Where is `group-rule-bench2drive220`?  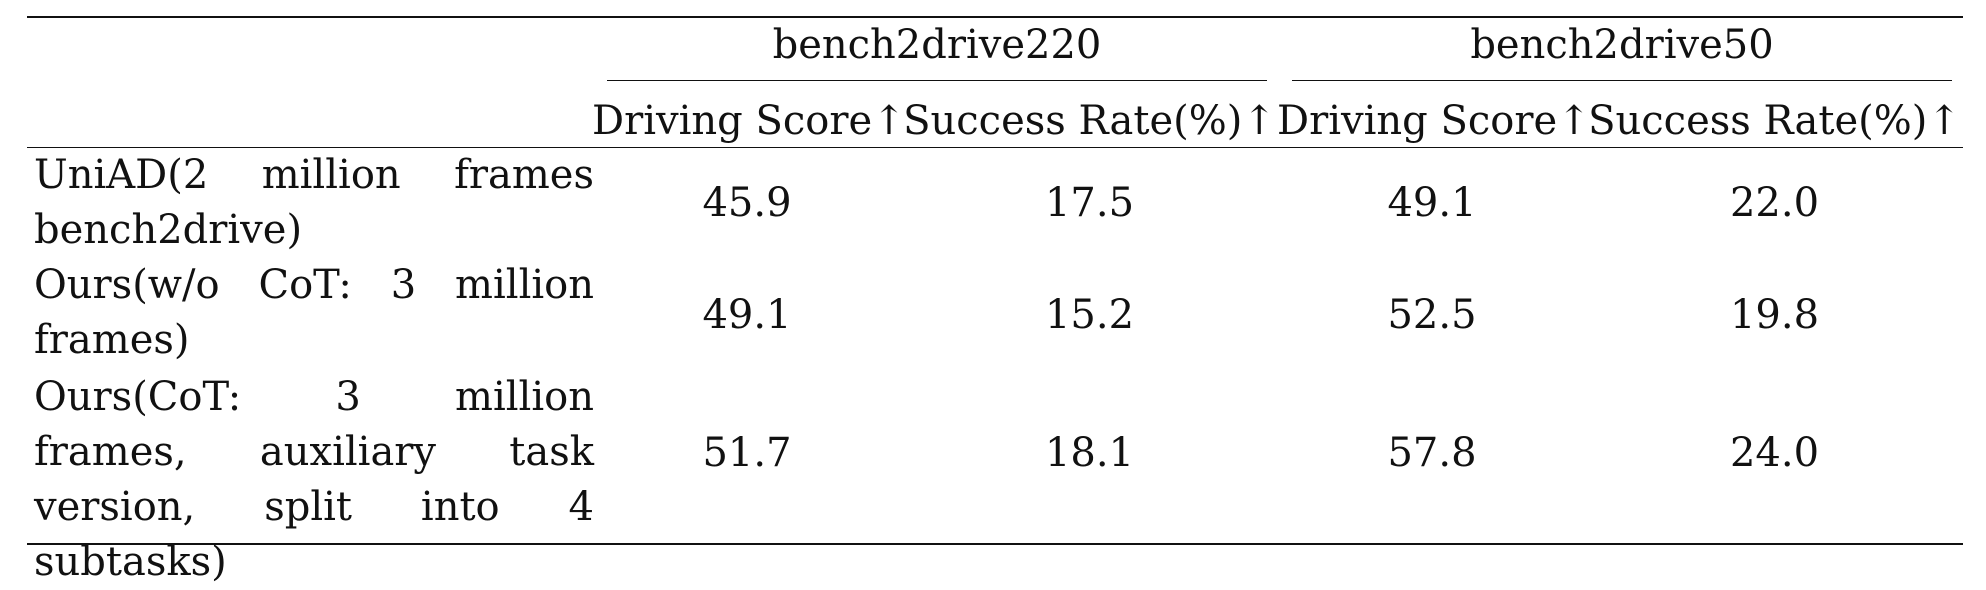 group-rule-bench2drive220 is located at coordinates (937, 80).